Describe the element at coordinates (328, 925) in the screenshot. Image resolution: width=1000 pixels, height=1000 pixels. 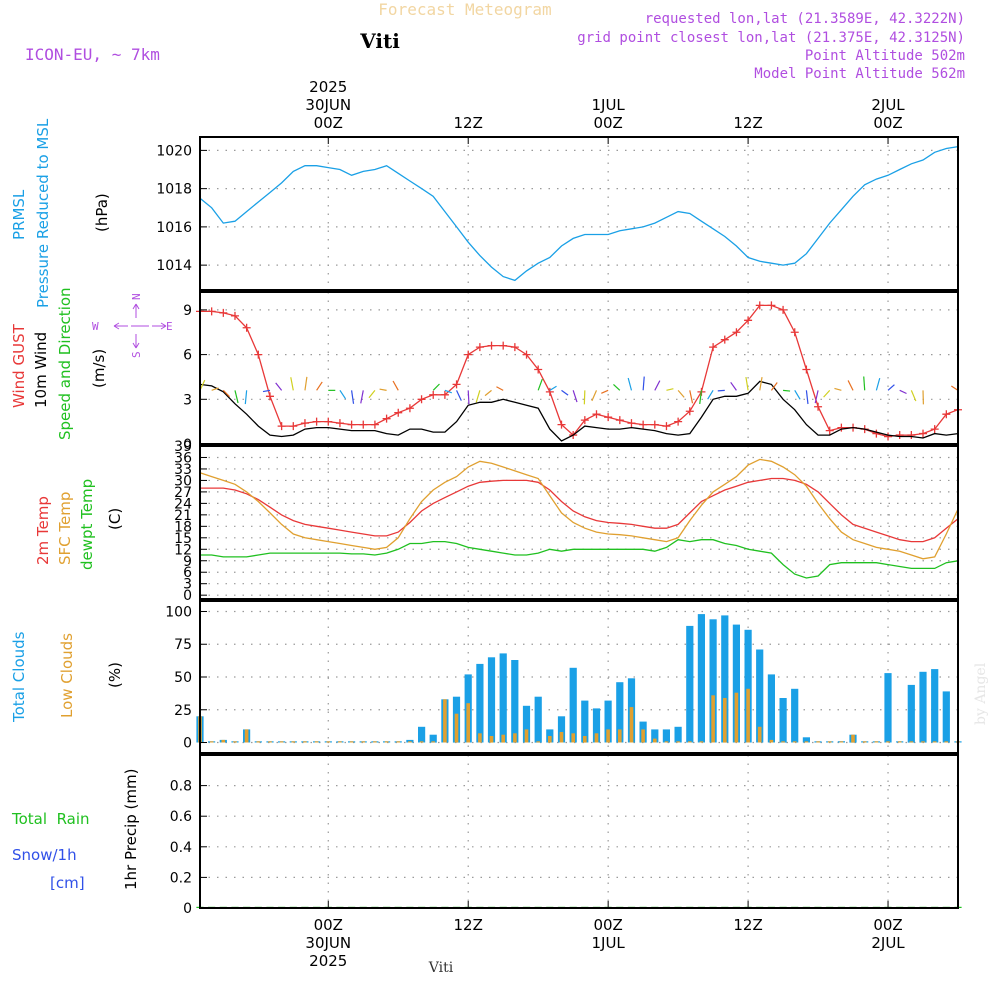
I see `time-axis-bottom-label: 00Z` at that location.